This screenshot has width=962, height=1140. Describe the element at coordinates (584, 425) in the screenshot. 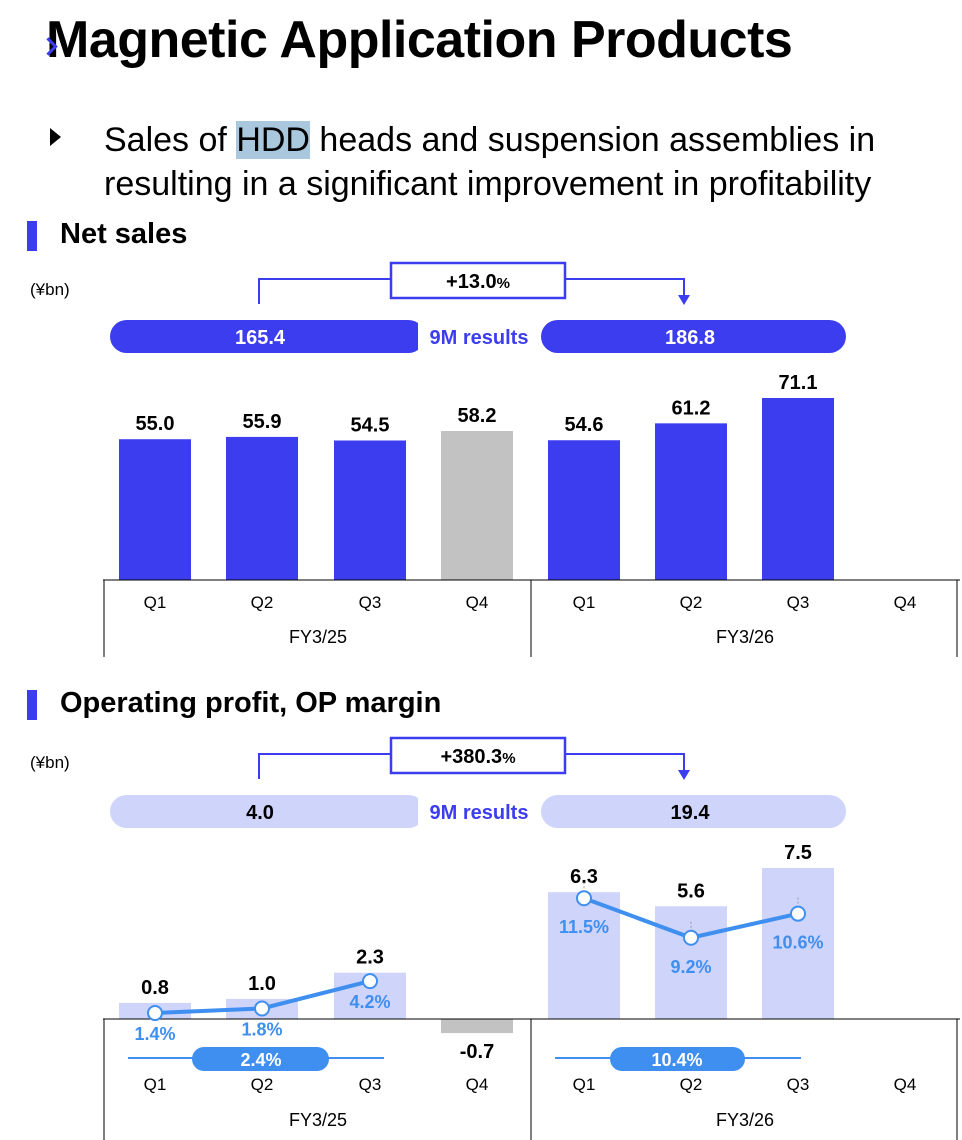

I see `ns-data-label: 54.6` at that location.